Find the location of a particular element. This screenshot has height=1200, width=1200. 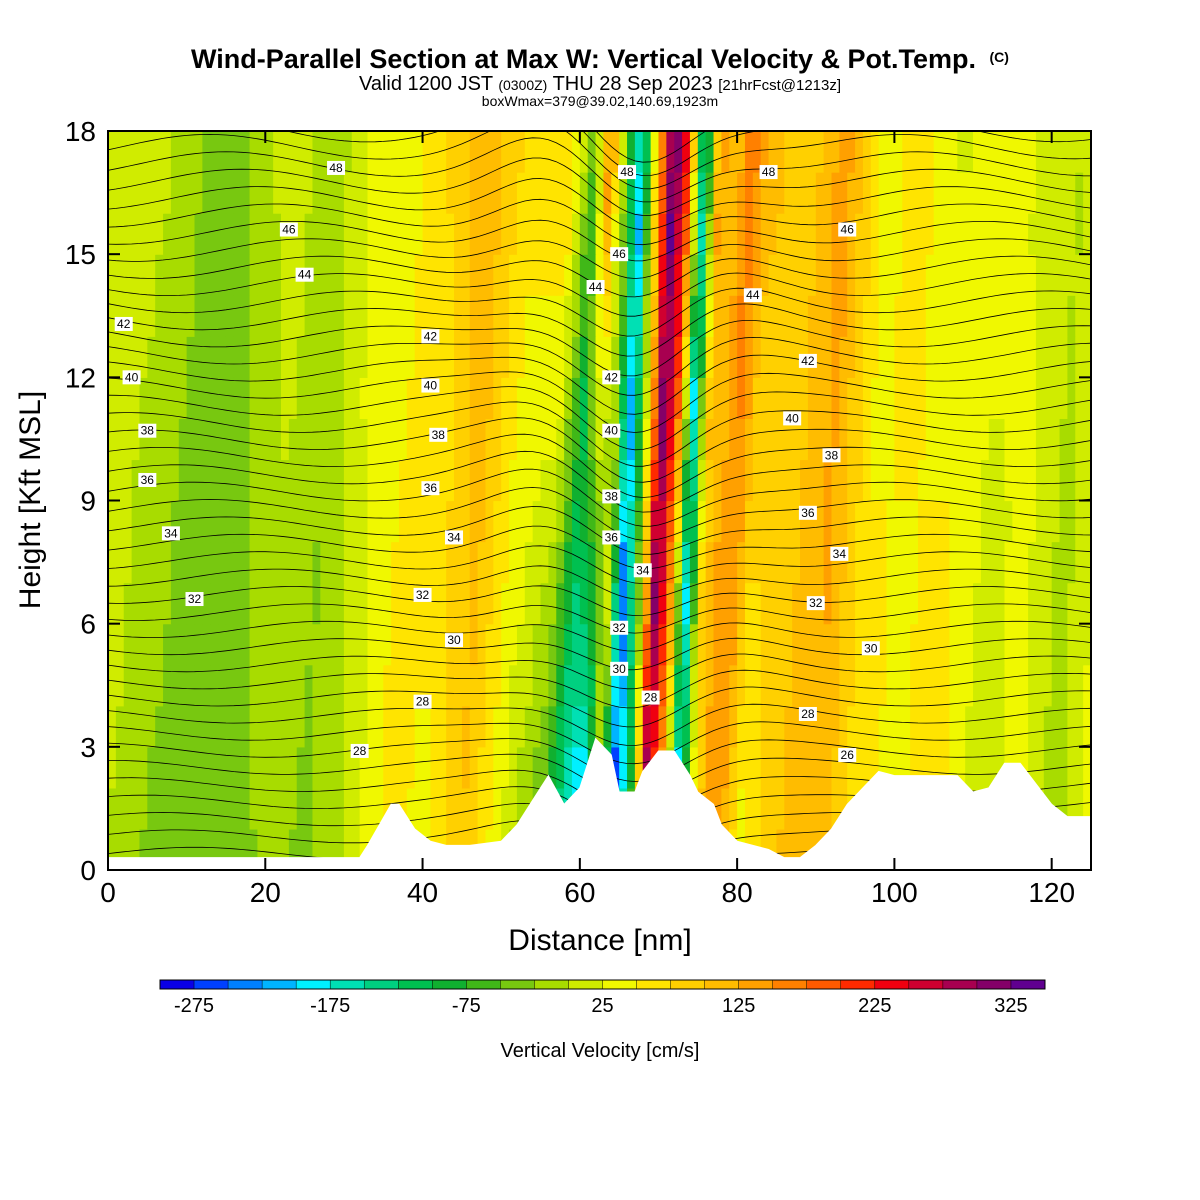

theta-contour is located at coordinates (599, 530).